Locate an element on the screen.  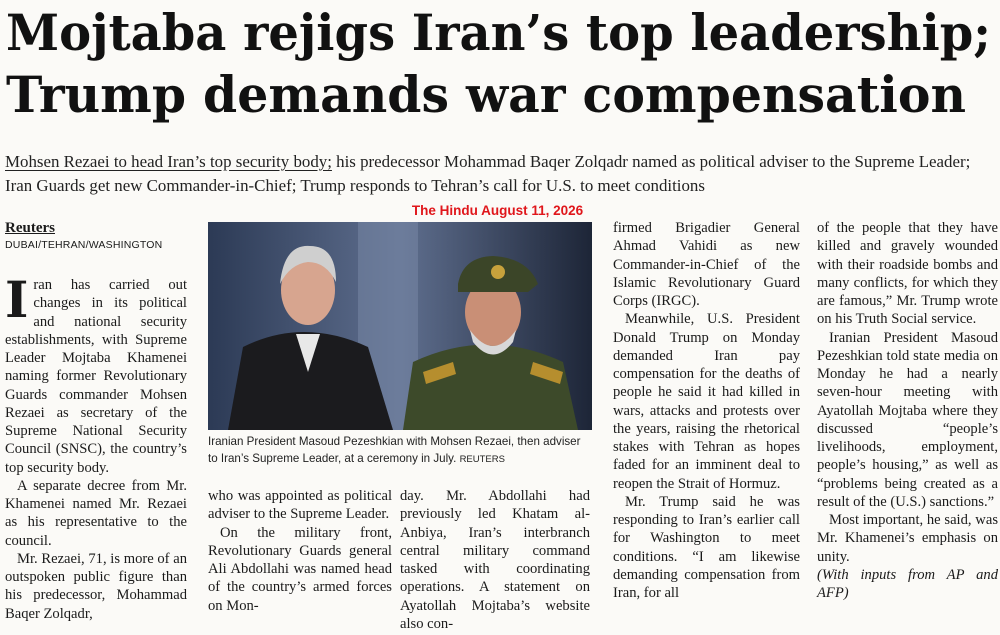
headline-line: Trump demands war compensation is located at coordinates (486, 94).